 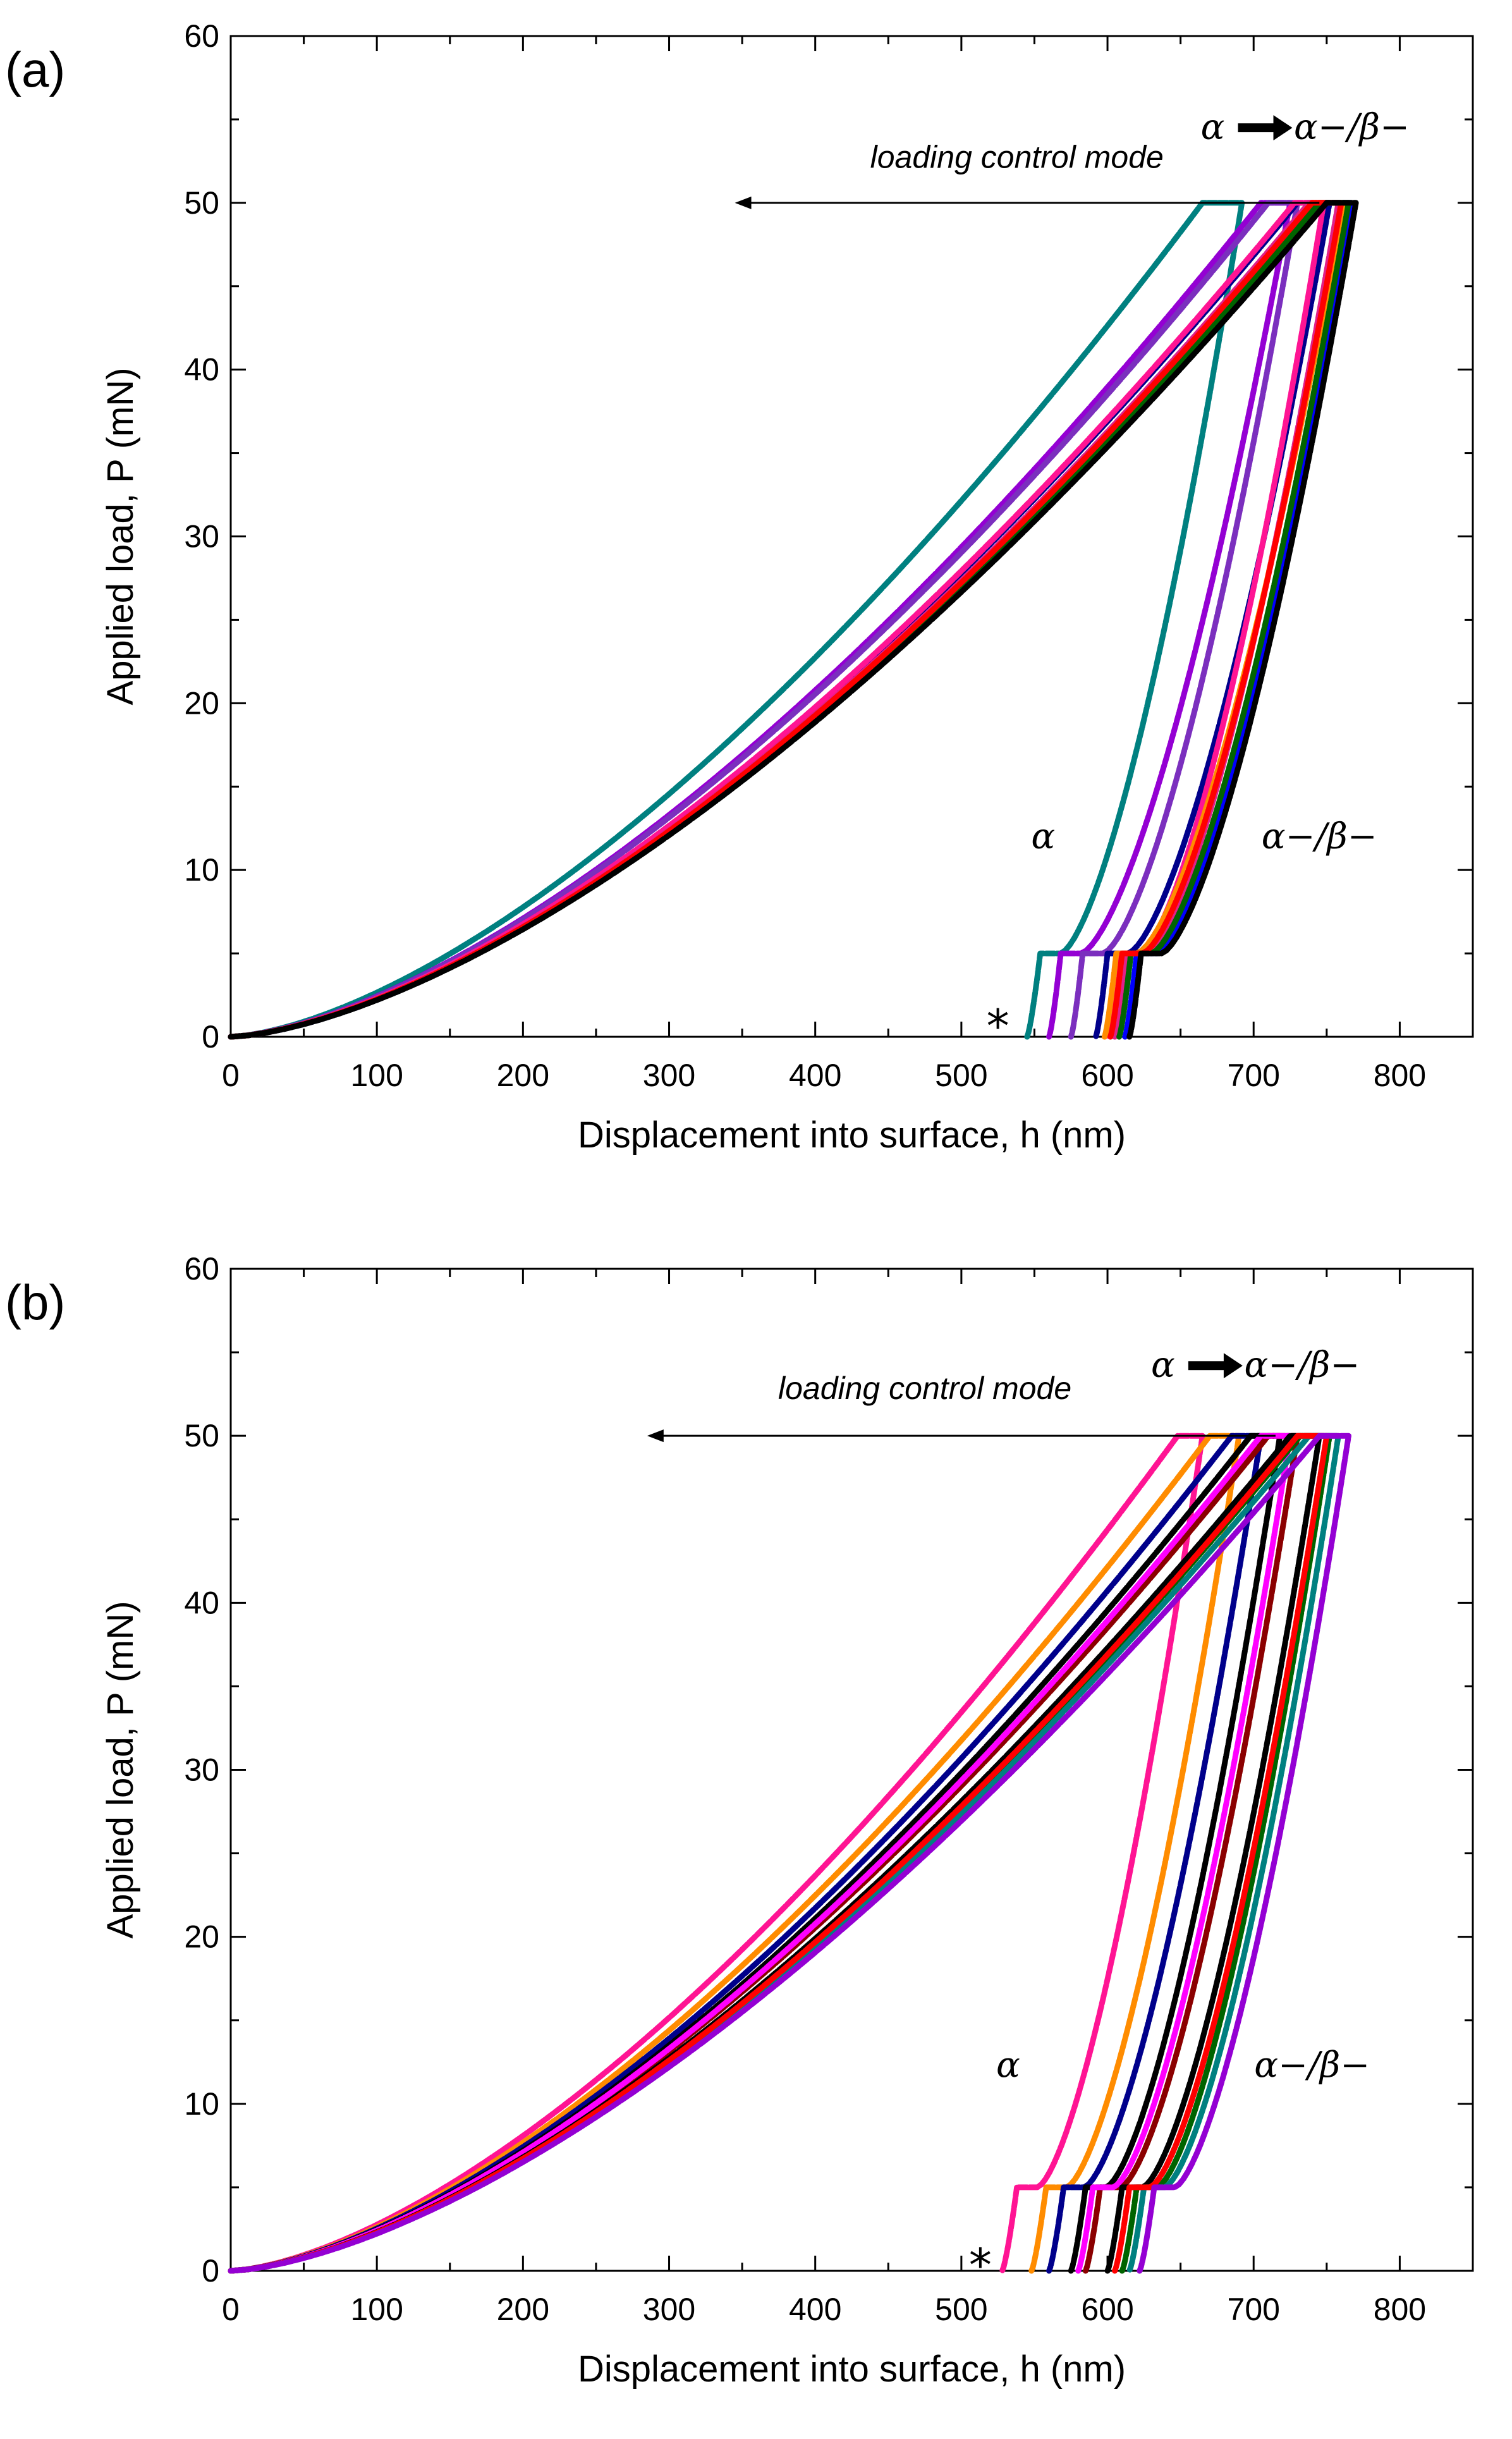 I want to click on panel-label: (a), so click(x=35, y=69).